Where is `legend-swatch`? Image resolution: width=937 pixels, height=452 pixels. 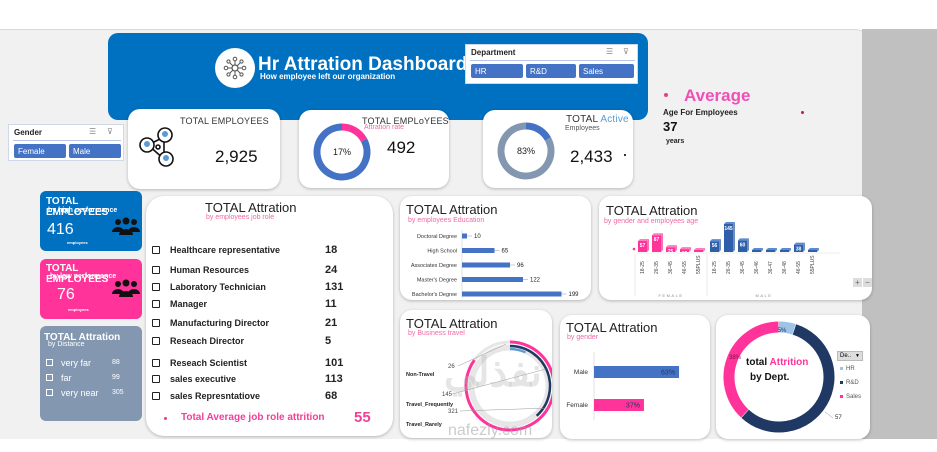
legend-swatch is located at coordinates (841, 382).